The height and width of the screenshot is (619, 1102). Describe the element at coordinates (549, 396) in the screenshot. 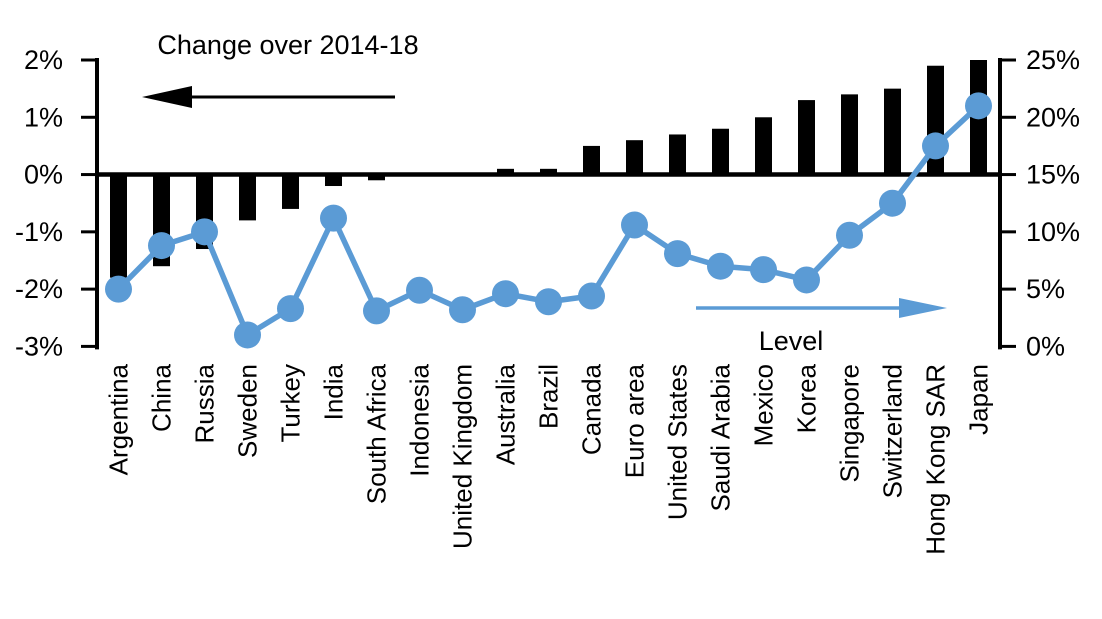

I see `category-label-brazil: Brazil` at that location.